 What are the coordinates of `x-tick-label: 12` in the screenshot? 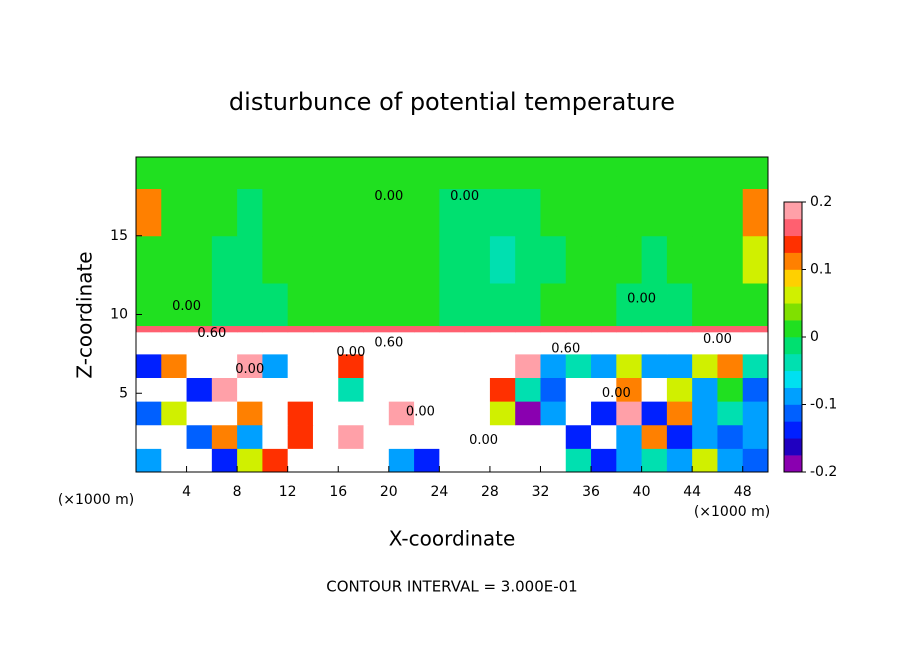 It's located at (288, 492).